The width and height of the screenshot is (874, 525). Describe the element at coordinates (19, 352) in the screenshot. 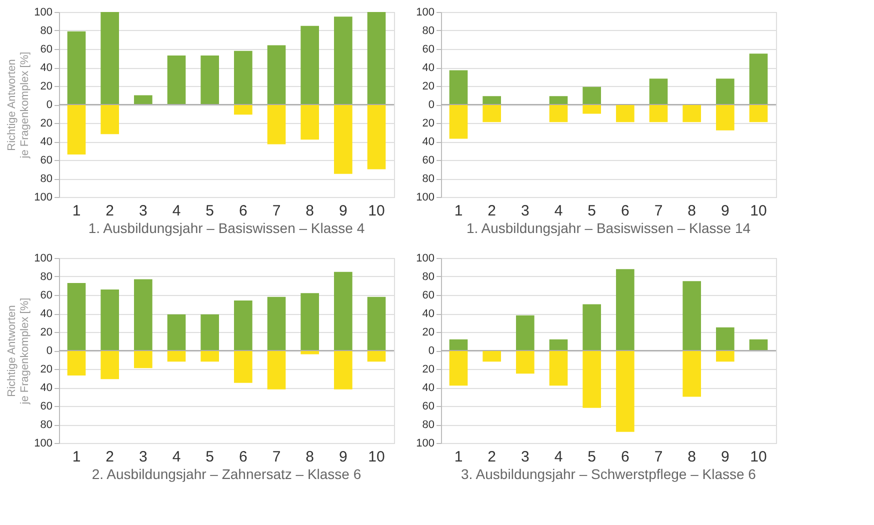

I see `y-axis-title: Richtige Antworten je Fragenkomplex [%]` at that location.